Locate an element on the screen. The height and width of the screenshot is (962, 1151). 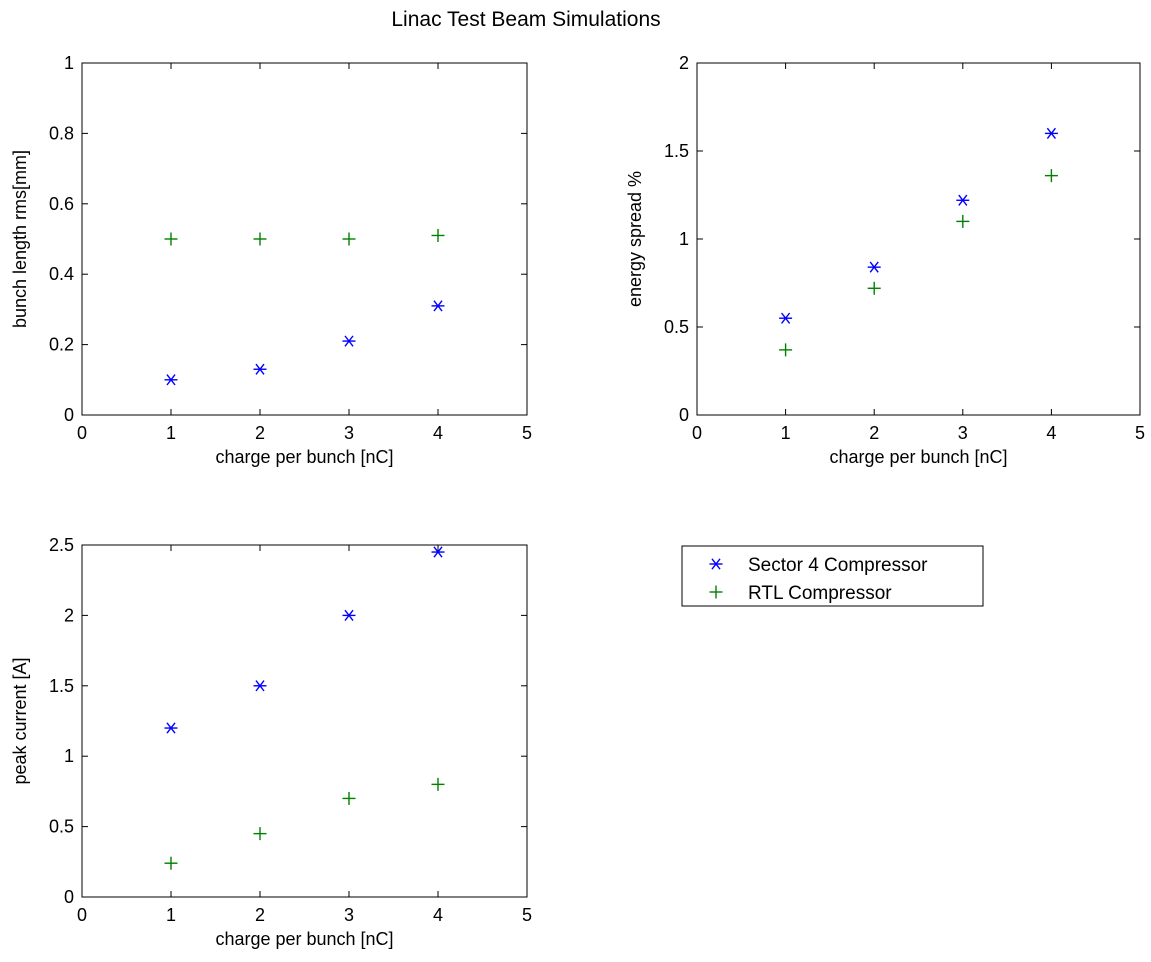
y-tick-label: 0.2 is located at coordinates (61, 345).